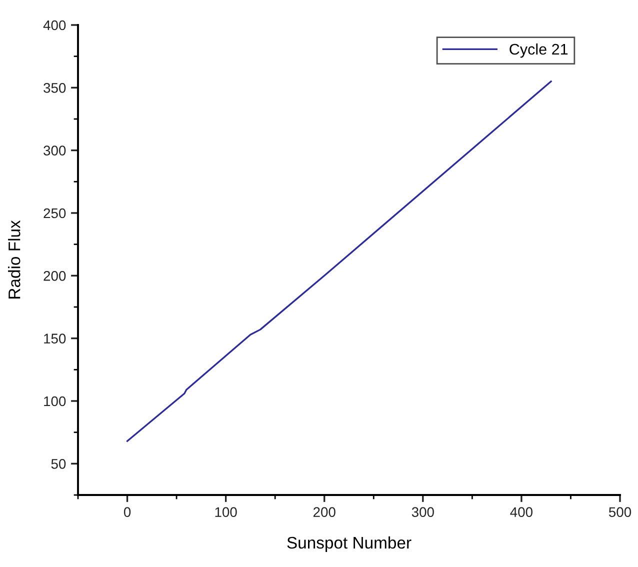  Describe the element at coordinates (14, 259) in the screenshot. I see `y-axis-title: Radio Flux` at that location.